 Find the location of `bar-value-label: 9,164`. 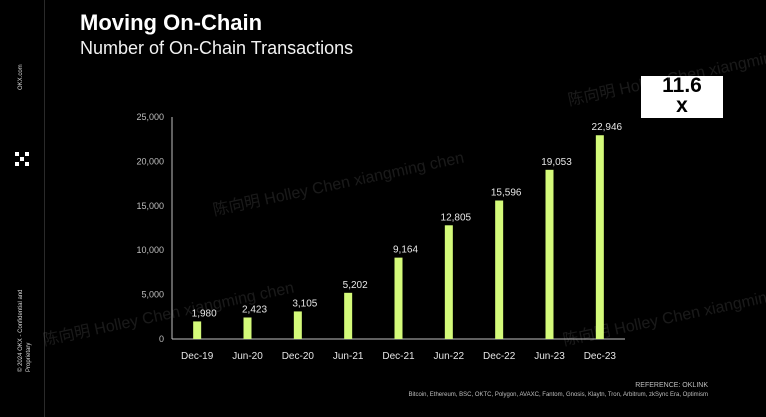

bar-value-label: 9,164 is located at coordinates (405, 250).